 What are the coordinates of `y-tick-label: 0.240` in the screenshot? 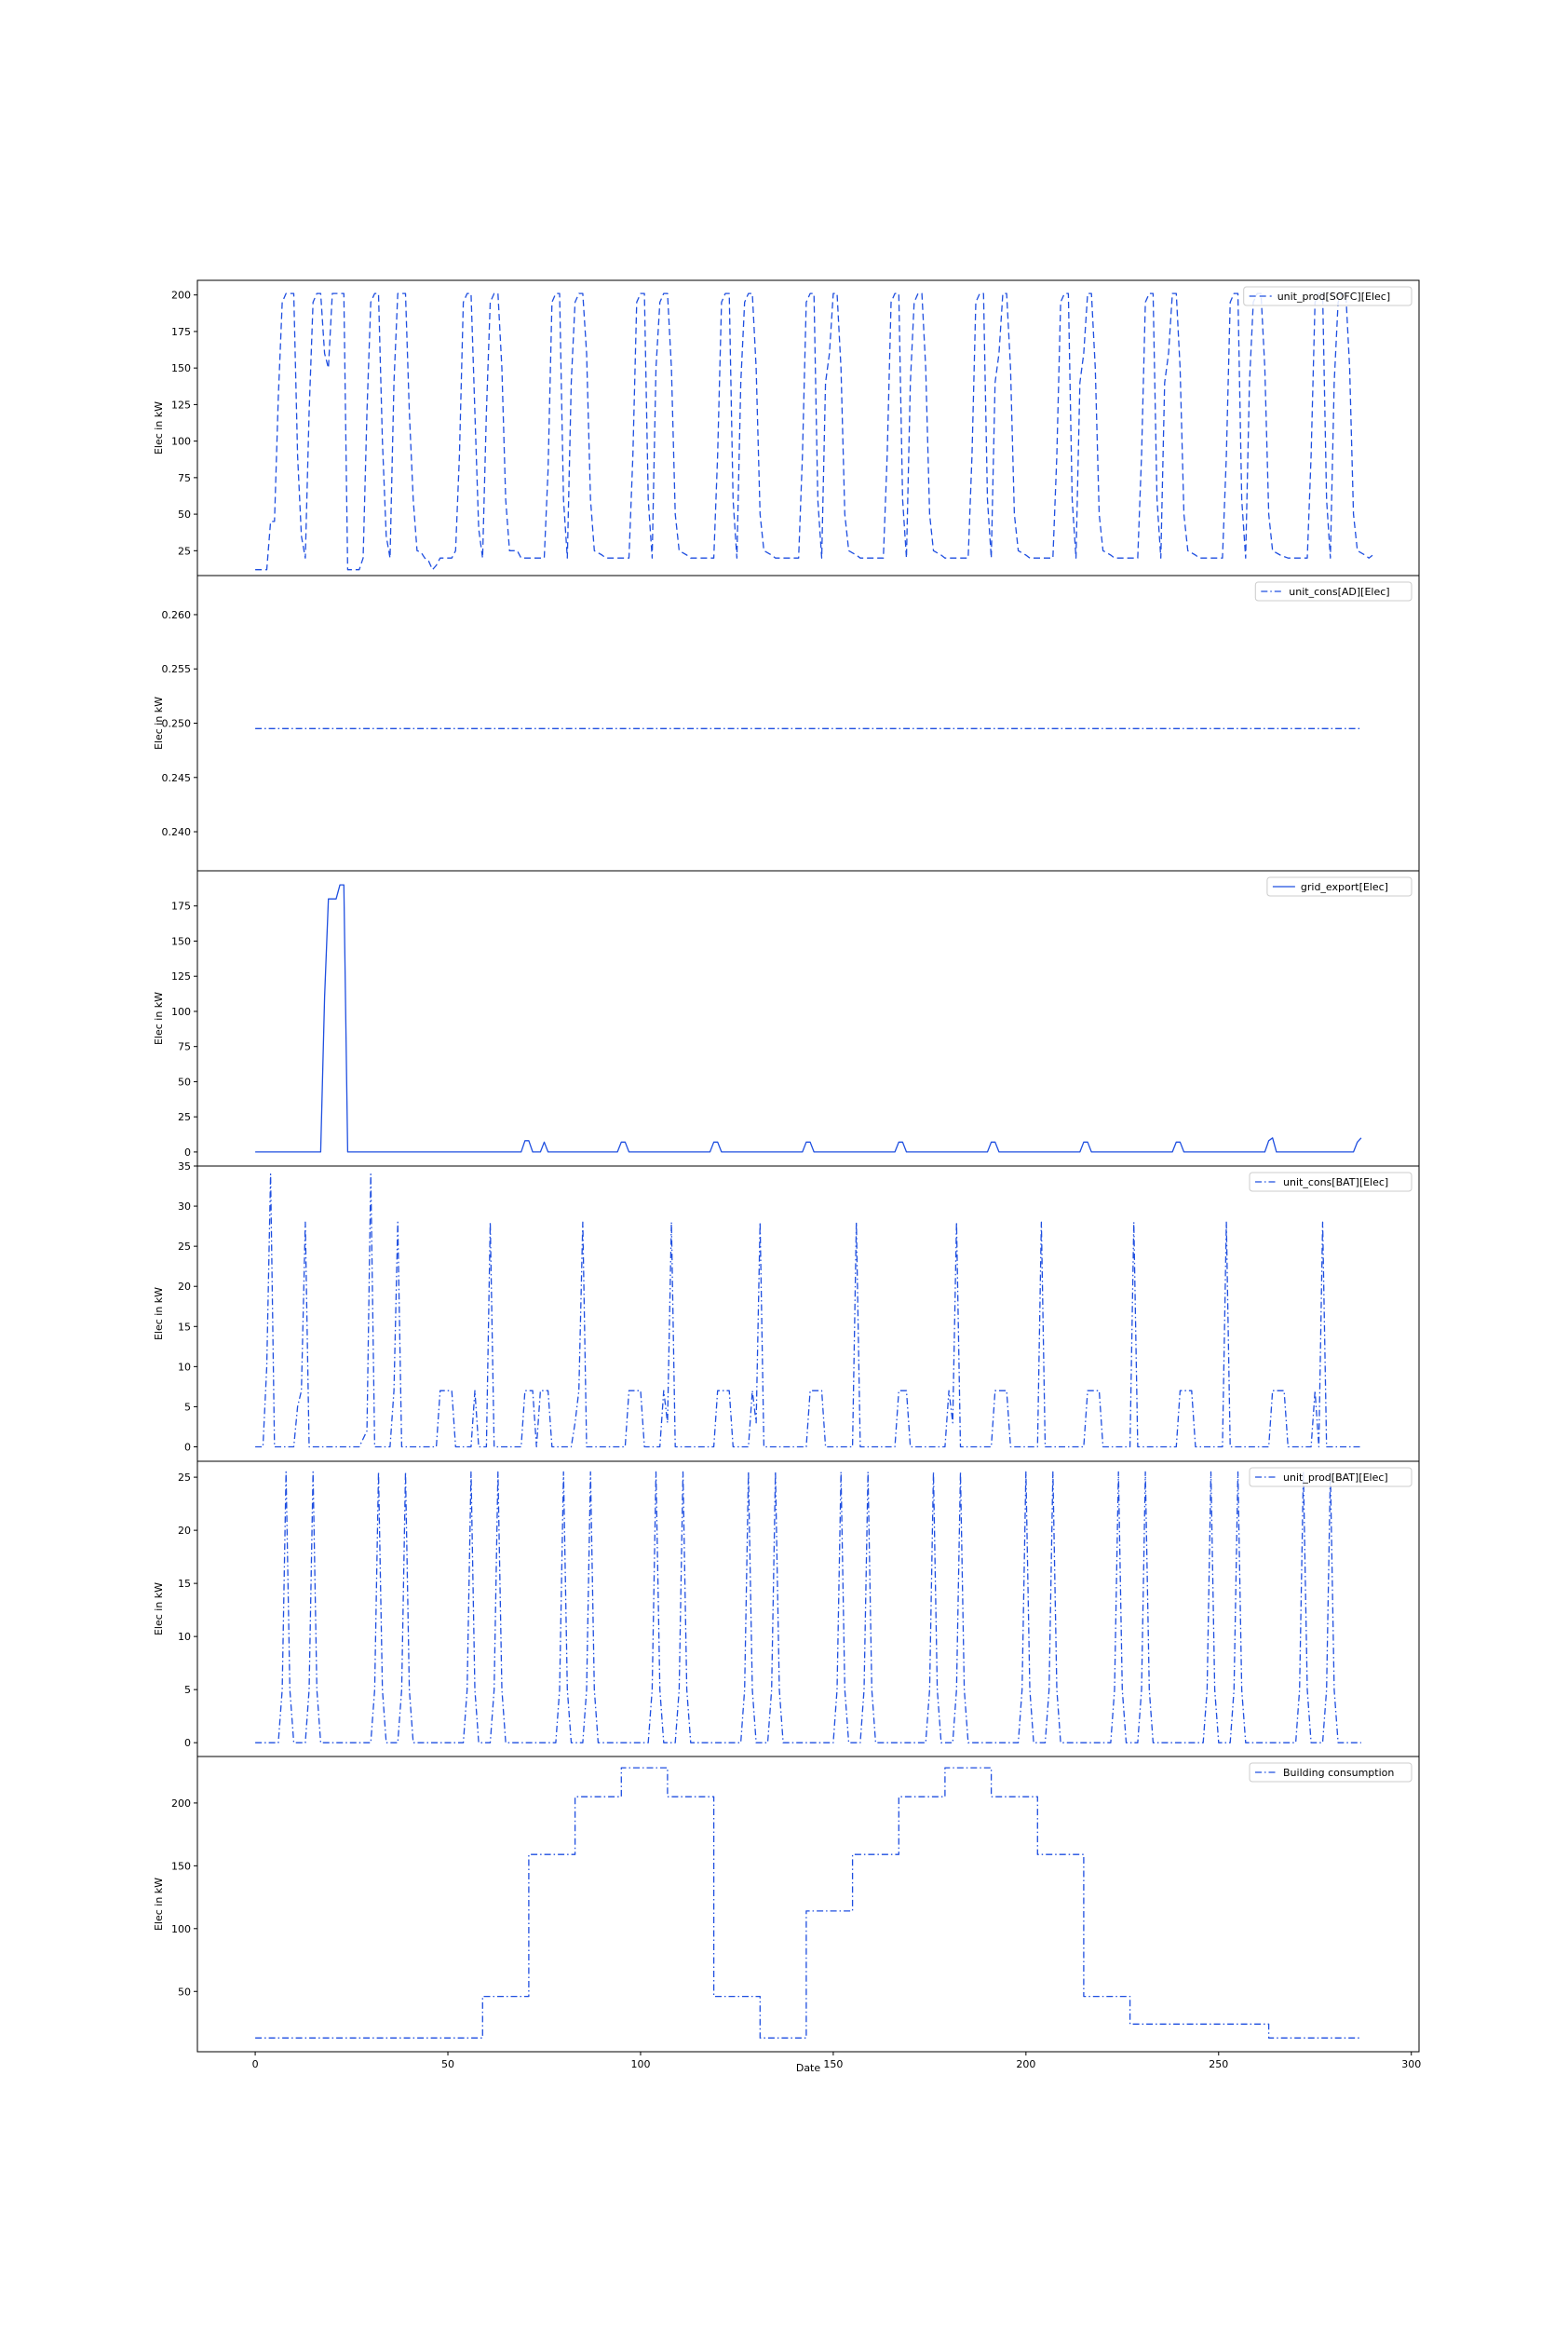 It's located at (177, 832).